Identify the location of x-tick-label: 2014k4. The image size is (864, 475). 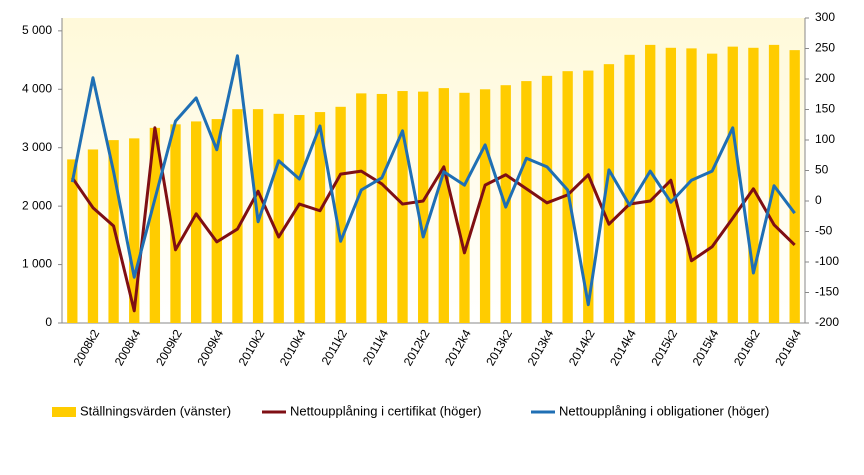
(623, 347).